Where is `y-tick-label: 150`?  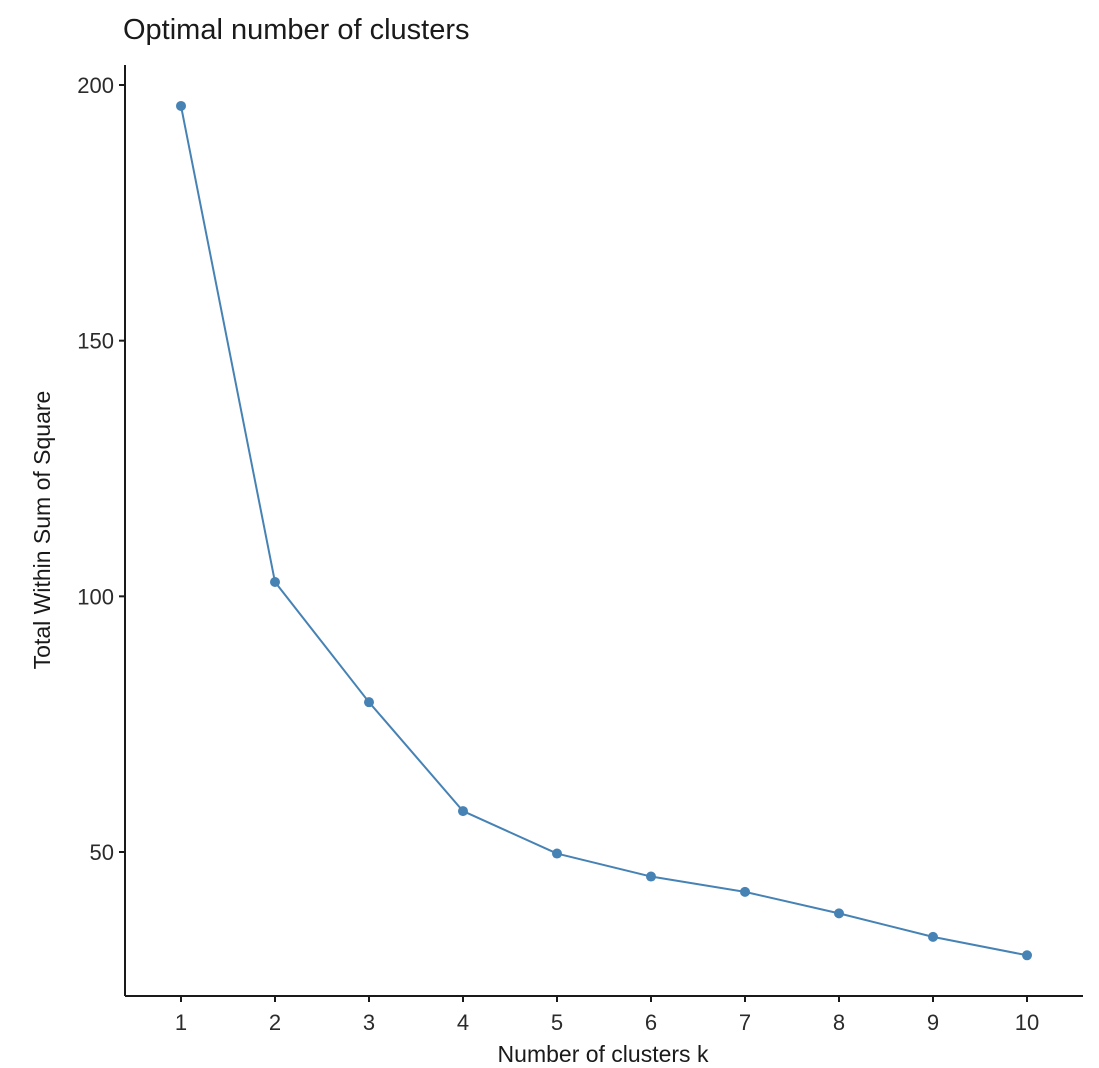
y-tick-label: 150 is located at coordinates (95, 341).